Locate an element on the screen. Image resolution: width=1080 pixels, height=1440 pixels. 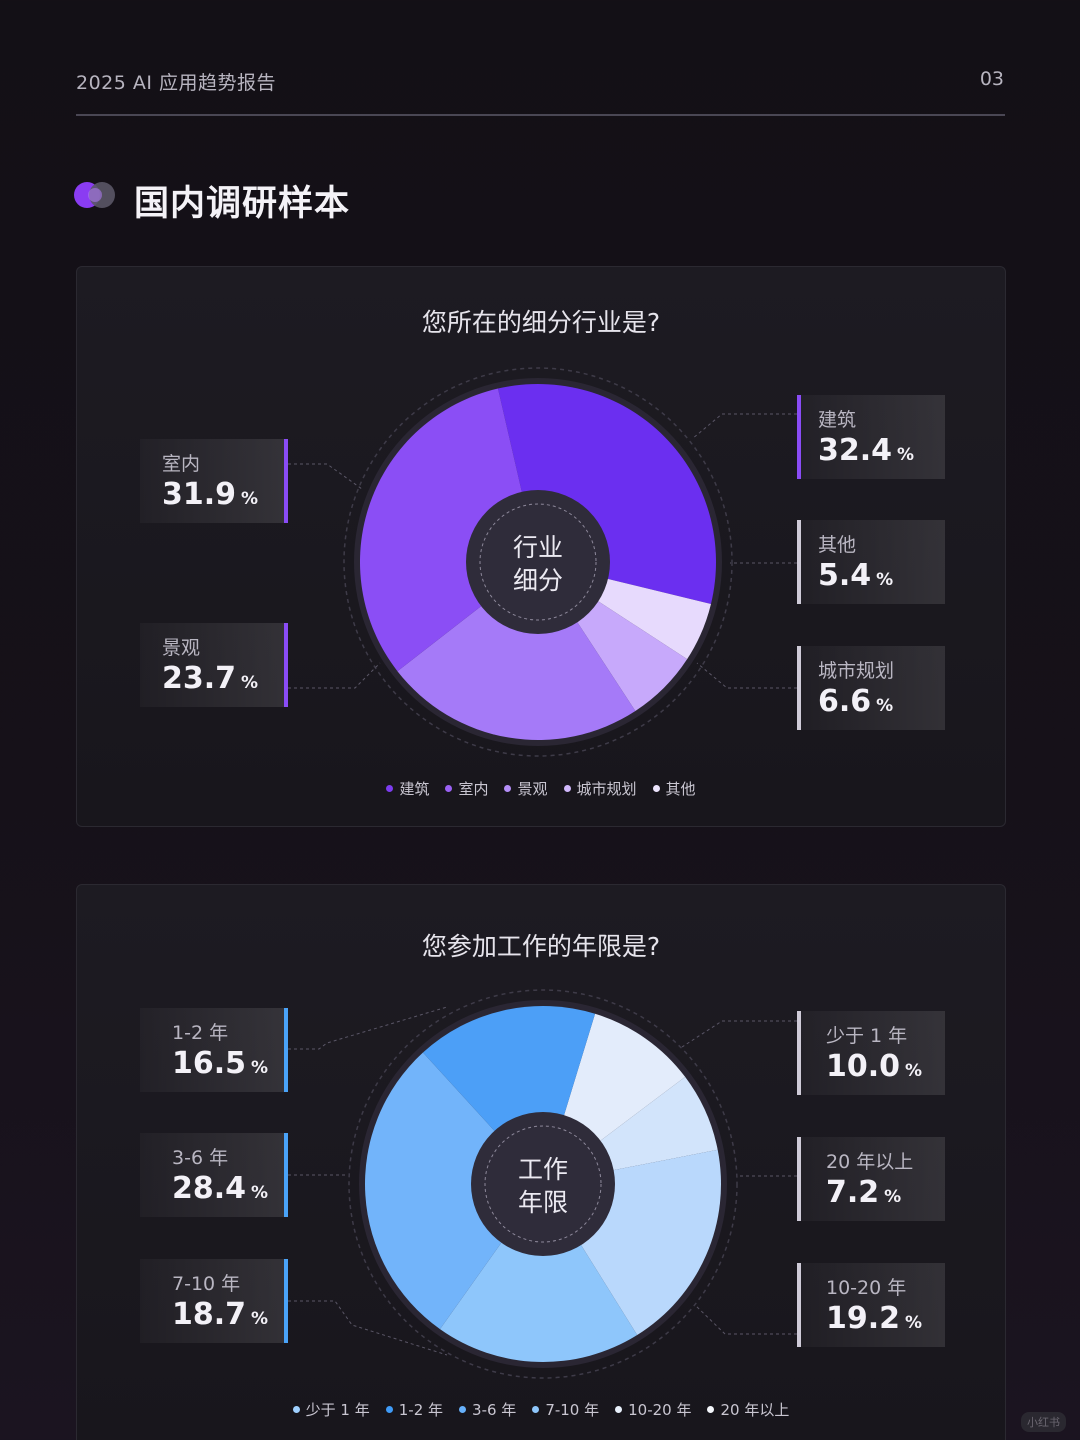
outer-dashed-ring is located at coordinates (538, 562).